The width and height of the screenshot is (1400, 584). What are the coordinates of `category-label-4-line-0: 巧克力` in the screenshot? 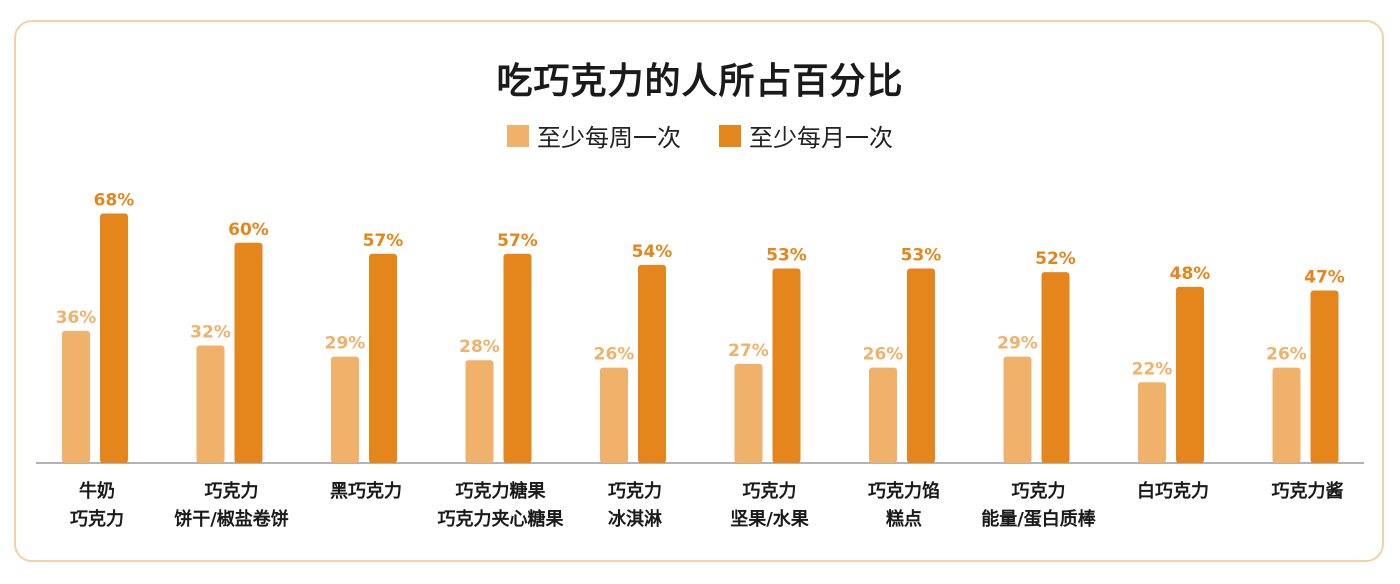 It's located at (635, 491).